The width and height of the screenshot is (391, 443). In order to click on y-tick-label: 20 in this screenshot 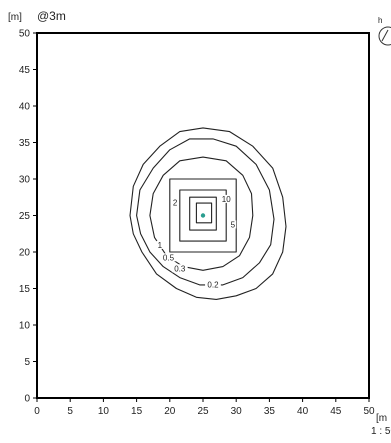, I will do `click(25, 253)`.